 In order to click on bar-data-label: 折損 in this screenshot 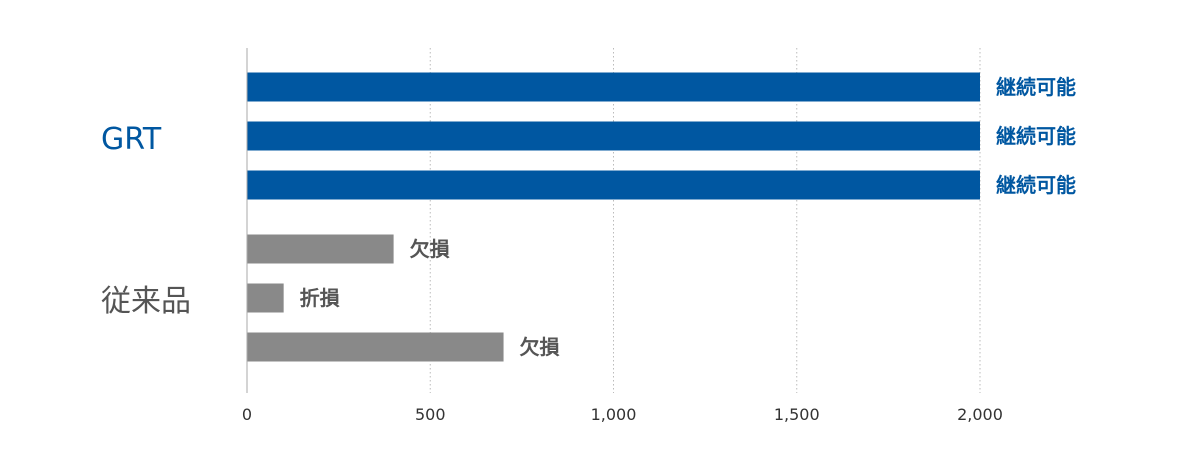, I will do `click(320, 298)`.